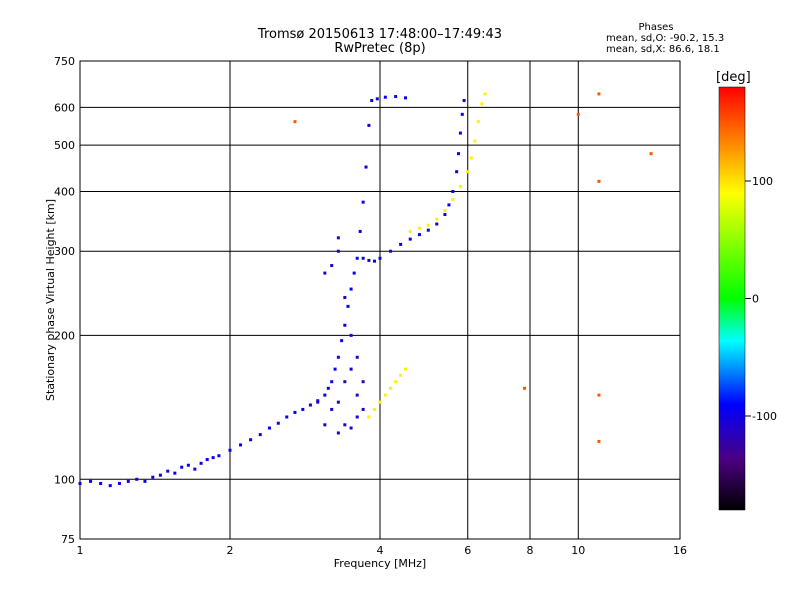 This screenshot has width=800, height=600. I want to click on colorbar-unit-label: [deg], so click(733, 77).